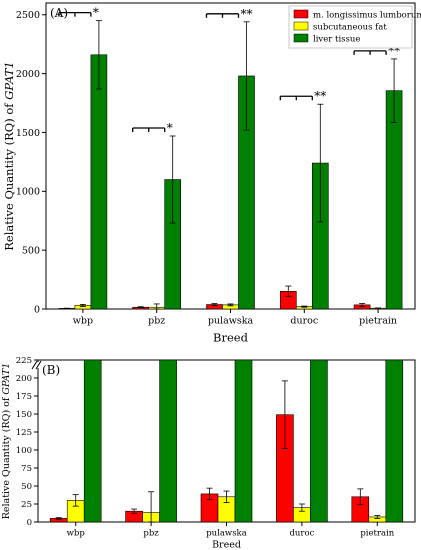  What do you see at coordinates (26, 505) in the screenshot?
I see `y-tick-label: 25` at bounding box center [26, 505].